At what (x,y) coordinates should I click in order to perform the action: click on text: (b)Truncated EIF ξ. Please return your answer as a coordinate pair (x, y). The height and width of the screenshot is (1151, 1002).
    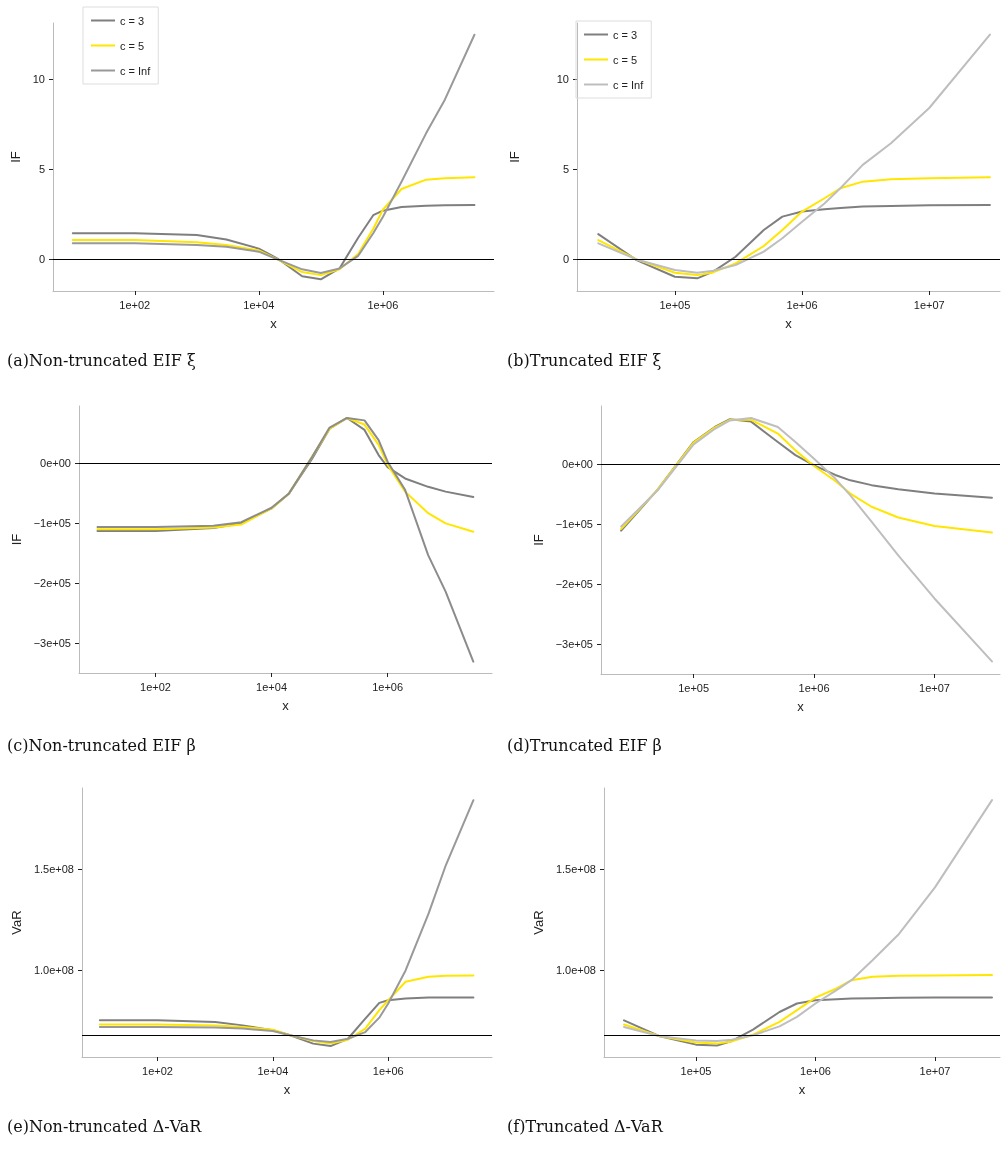
    Looking at the image, I should click on (584, 360).